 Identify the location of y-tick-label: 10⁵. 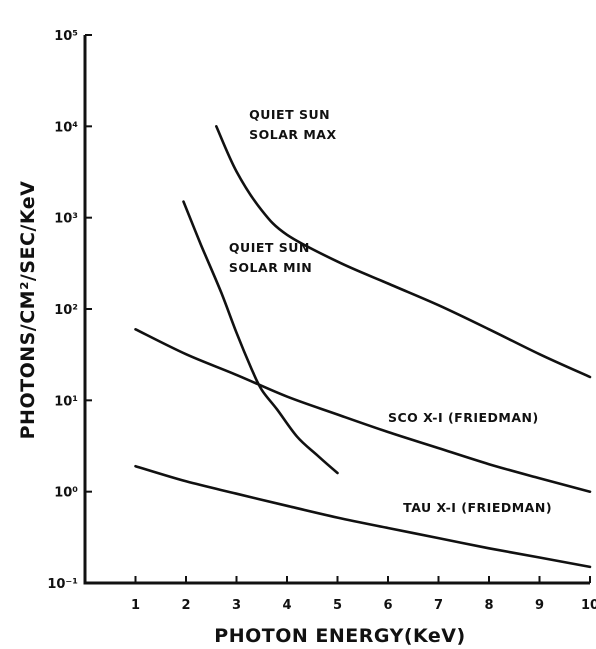
(66, 36).